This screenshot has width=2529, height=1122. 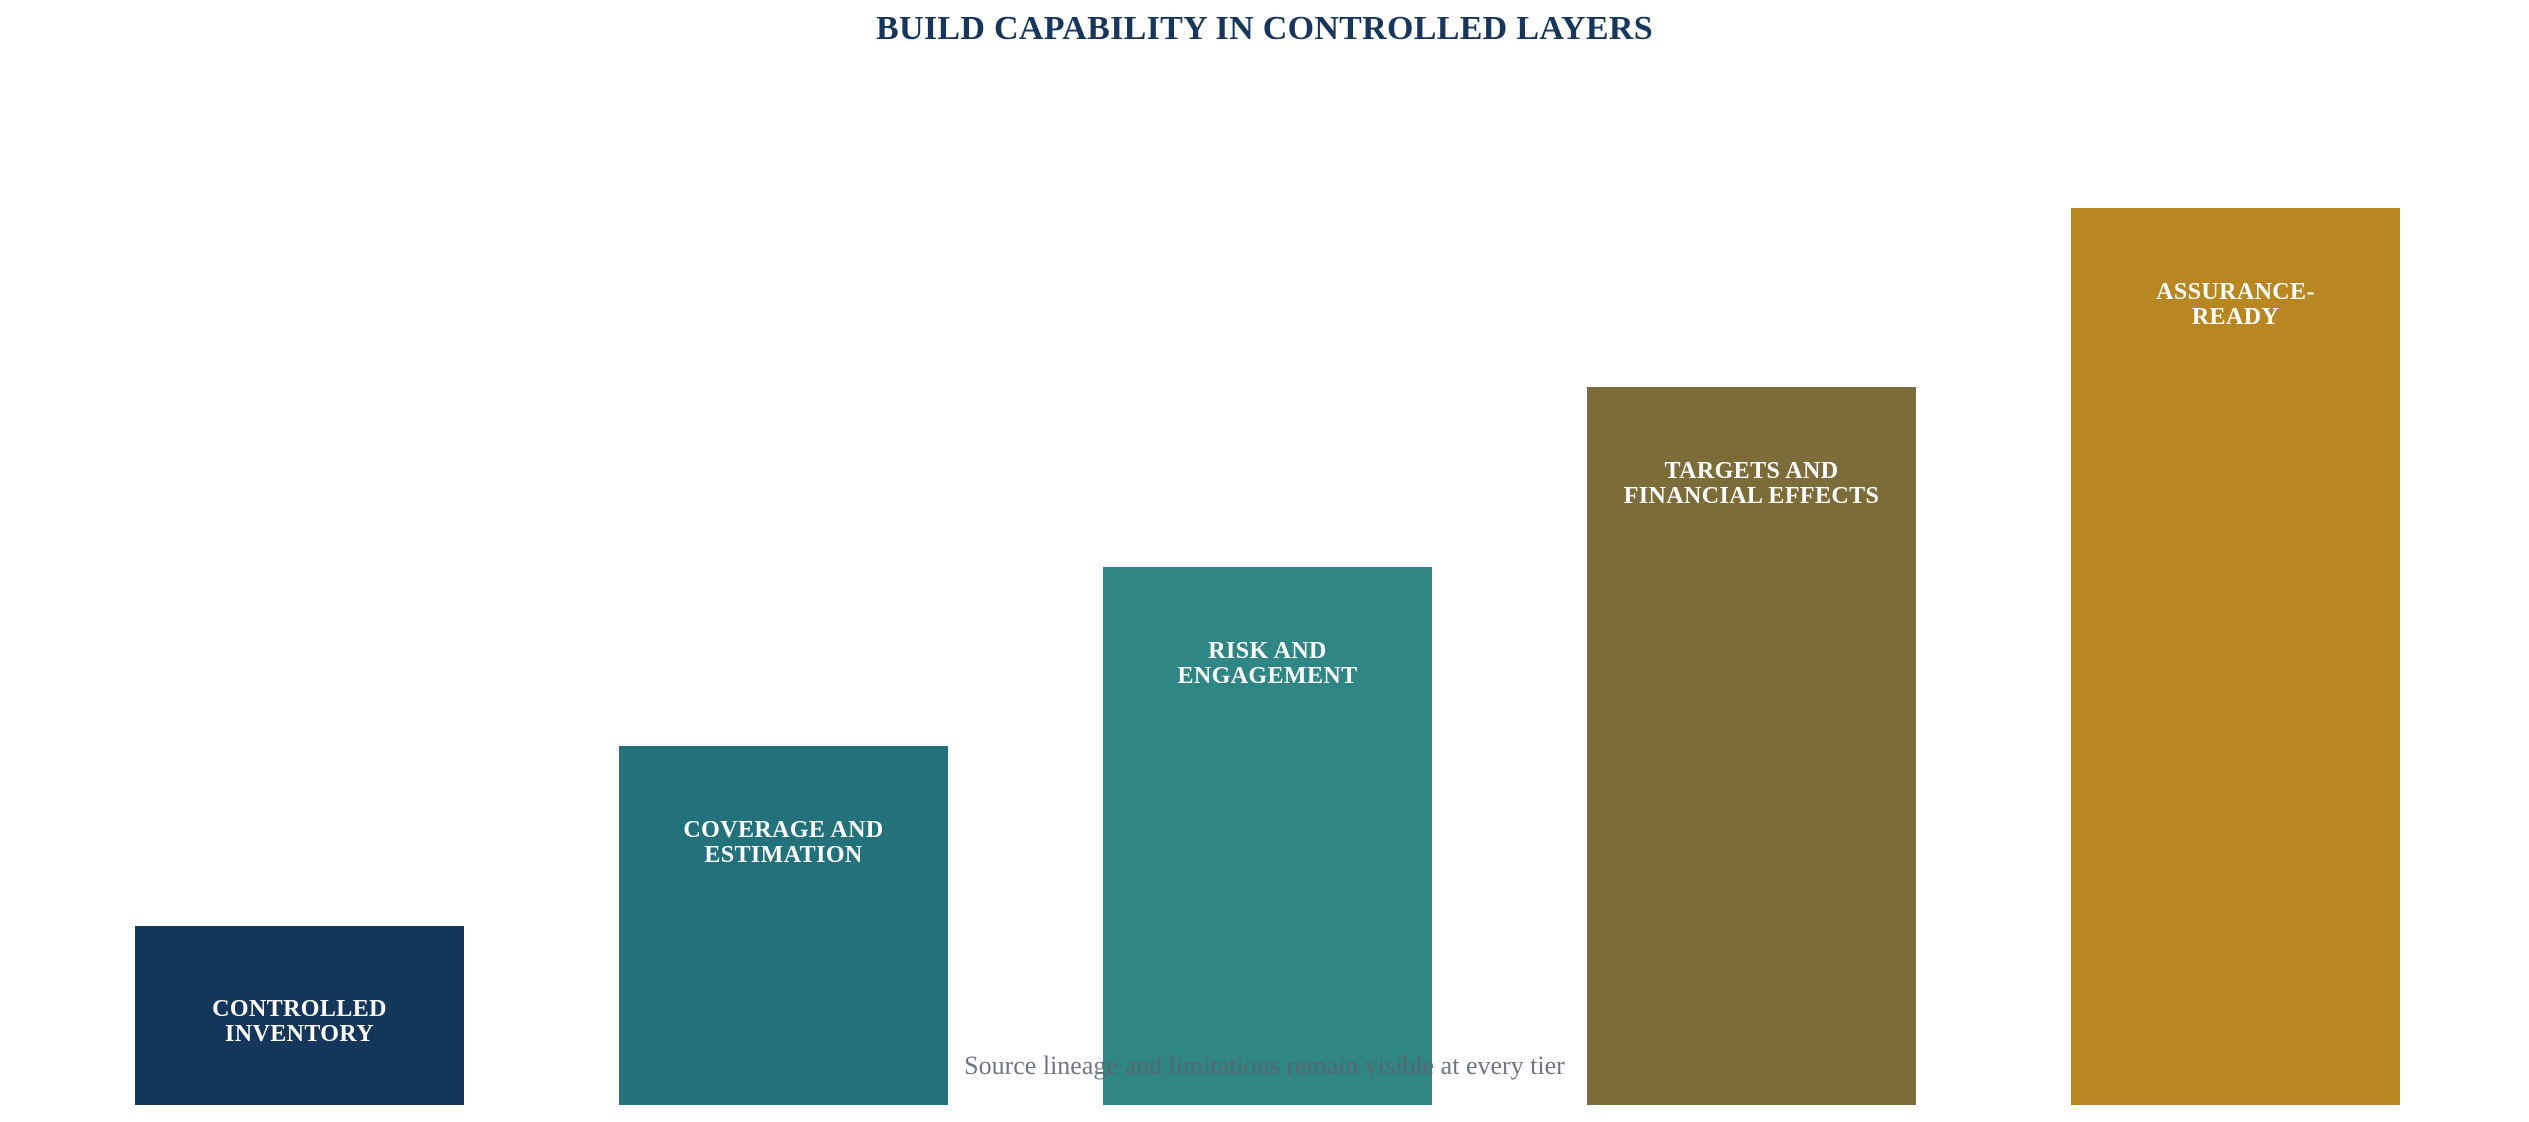 I want to click on step-block-coverage-and-estimation: COVERAGE AND ESTIMATION, so click(x=783, y=925).